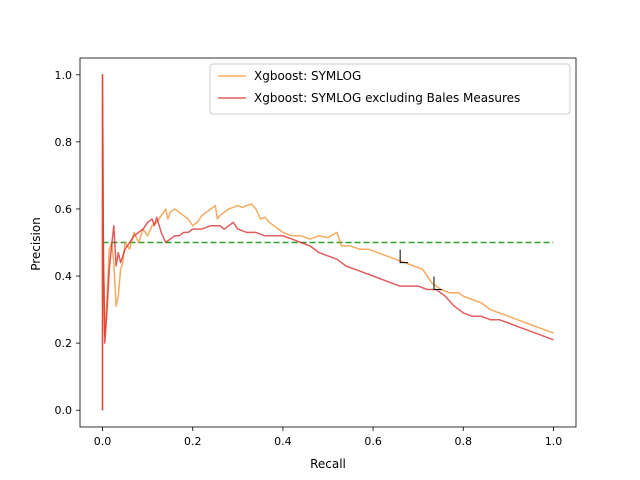  What do you see at coordinates (67, 243) in the screenshot?
I see `y-axis-ticks: 0.0 0.2 0.4 0.6 0.8 1.0` at bounding box center [67, 243].